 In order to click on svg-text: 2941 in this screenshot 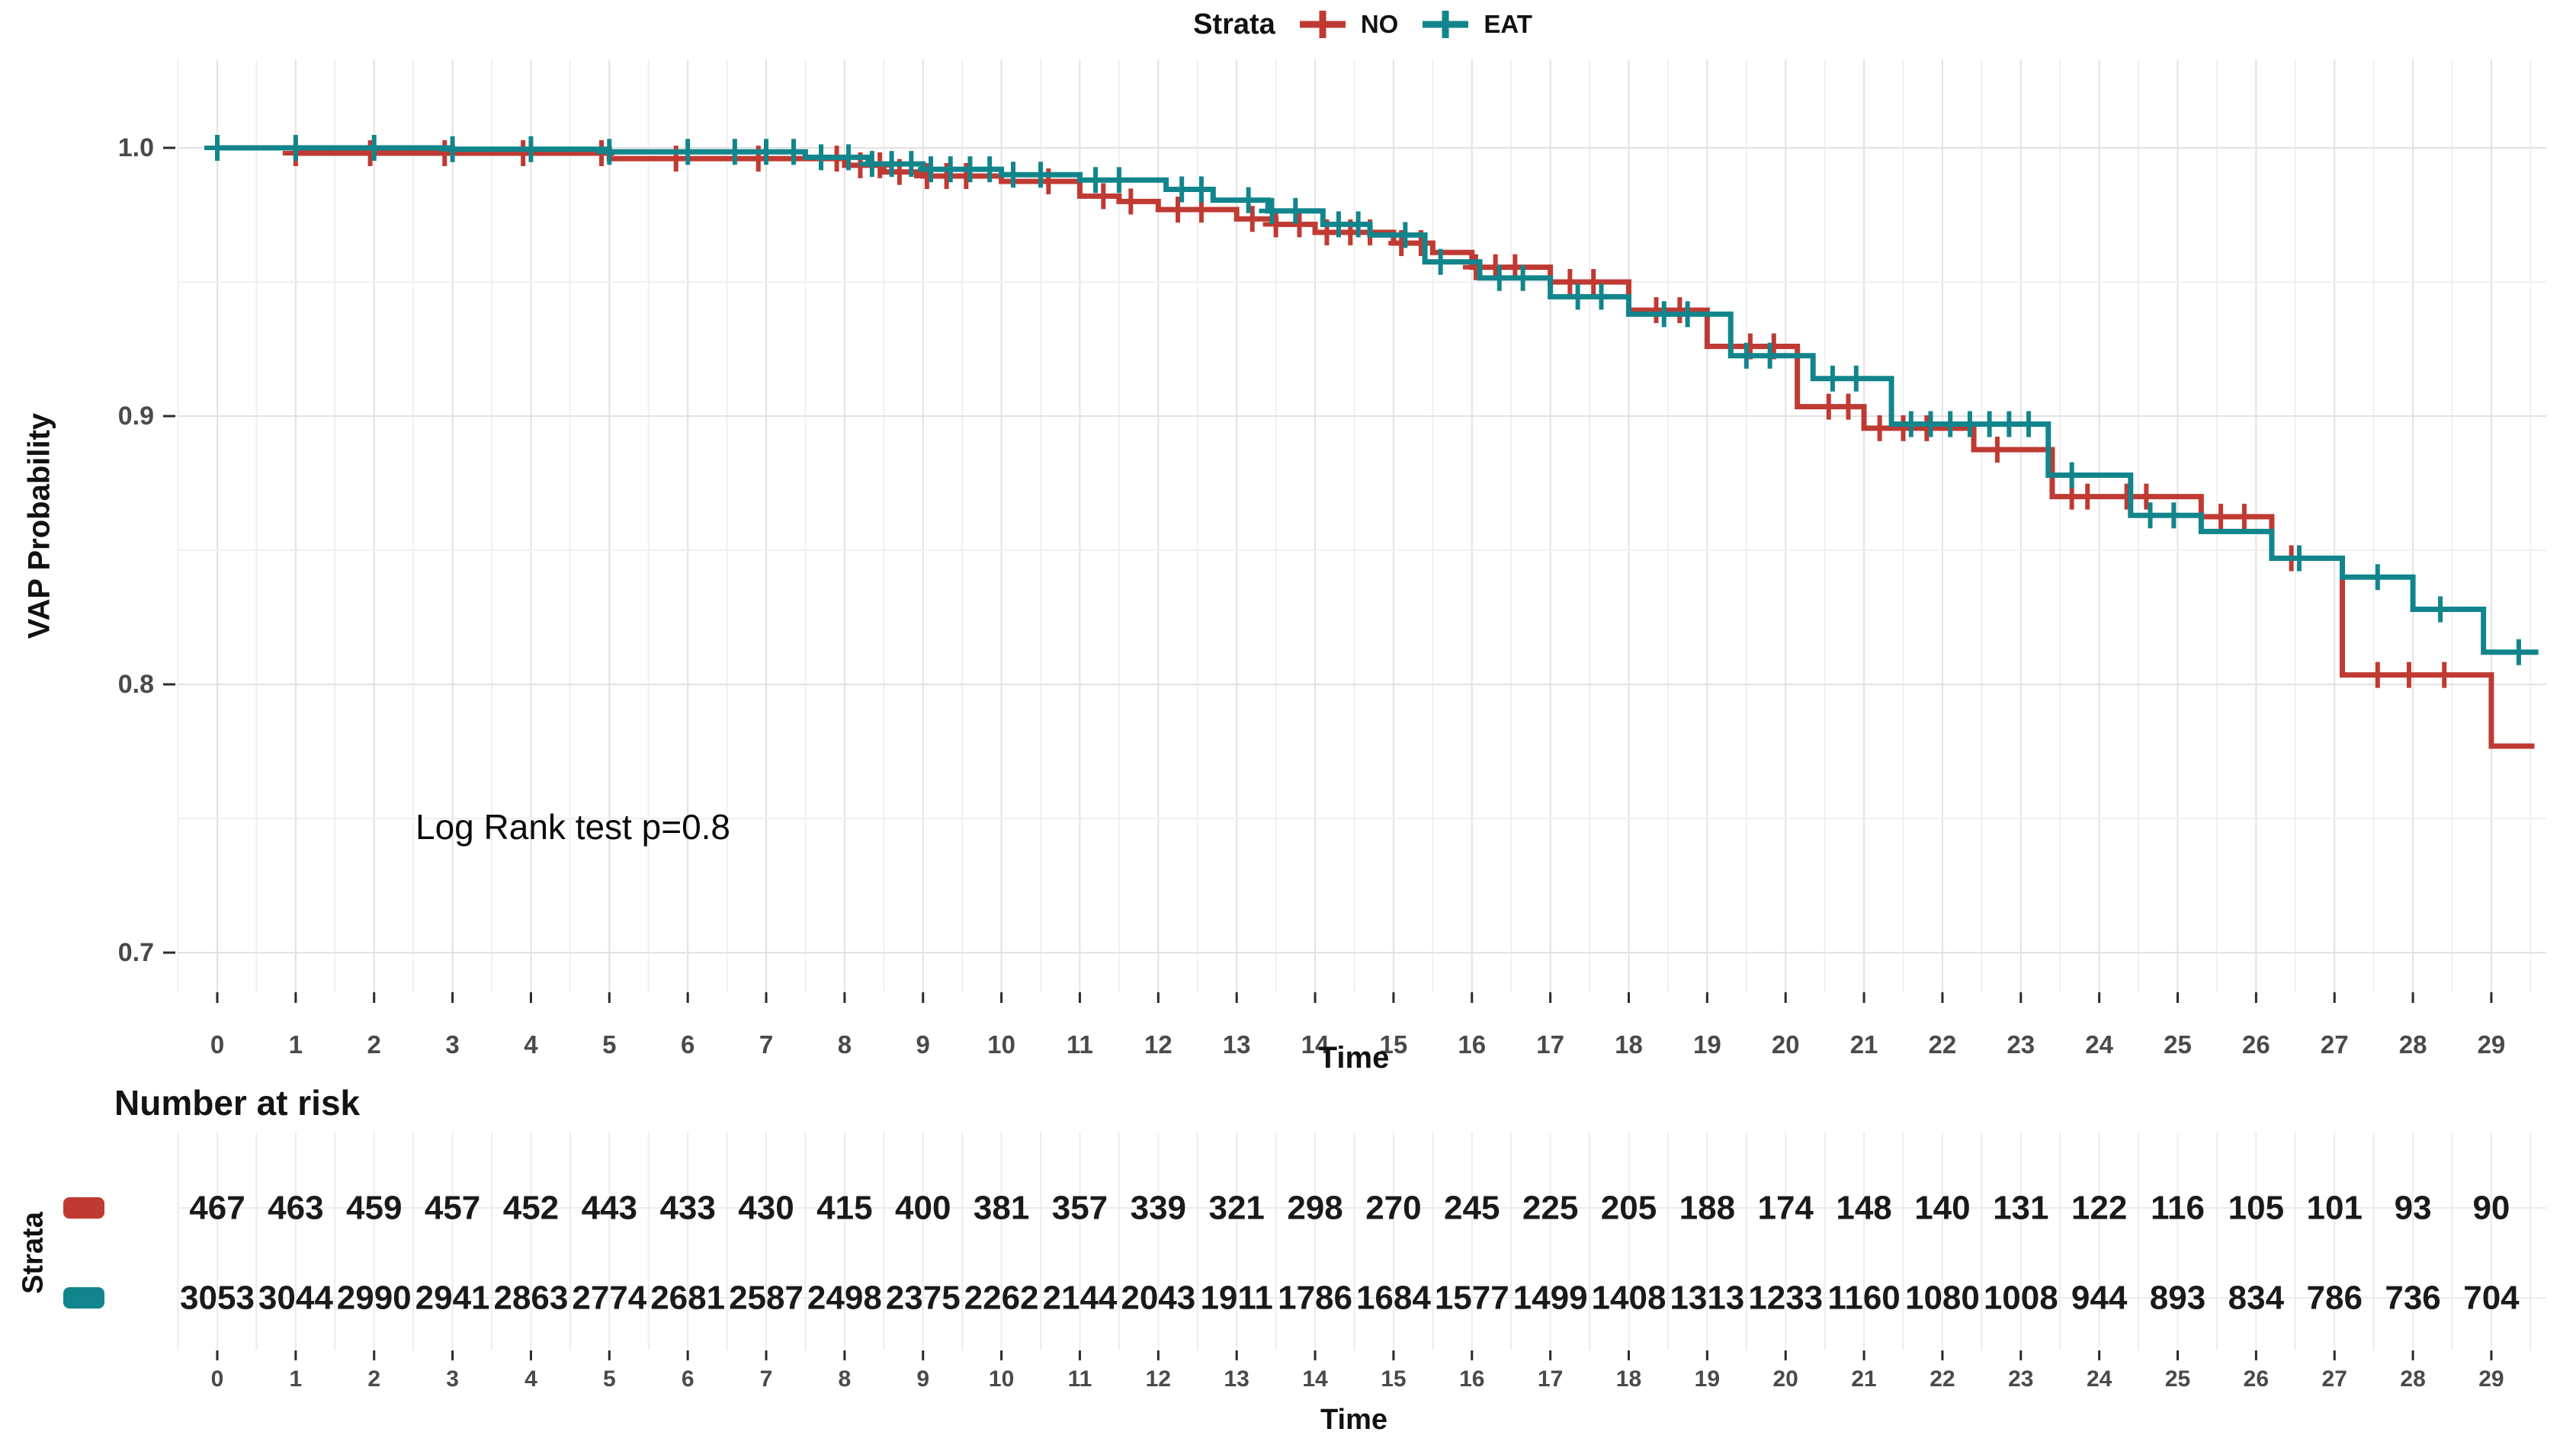, I will do `click(452, 1298)`.